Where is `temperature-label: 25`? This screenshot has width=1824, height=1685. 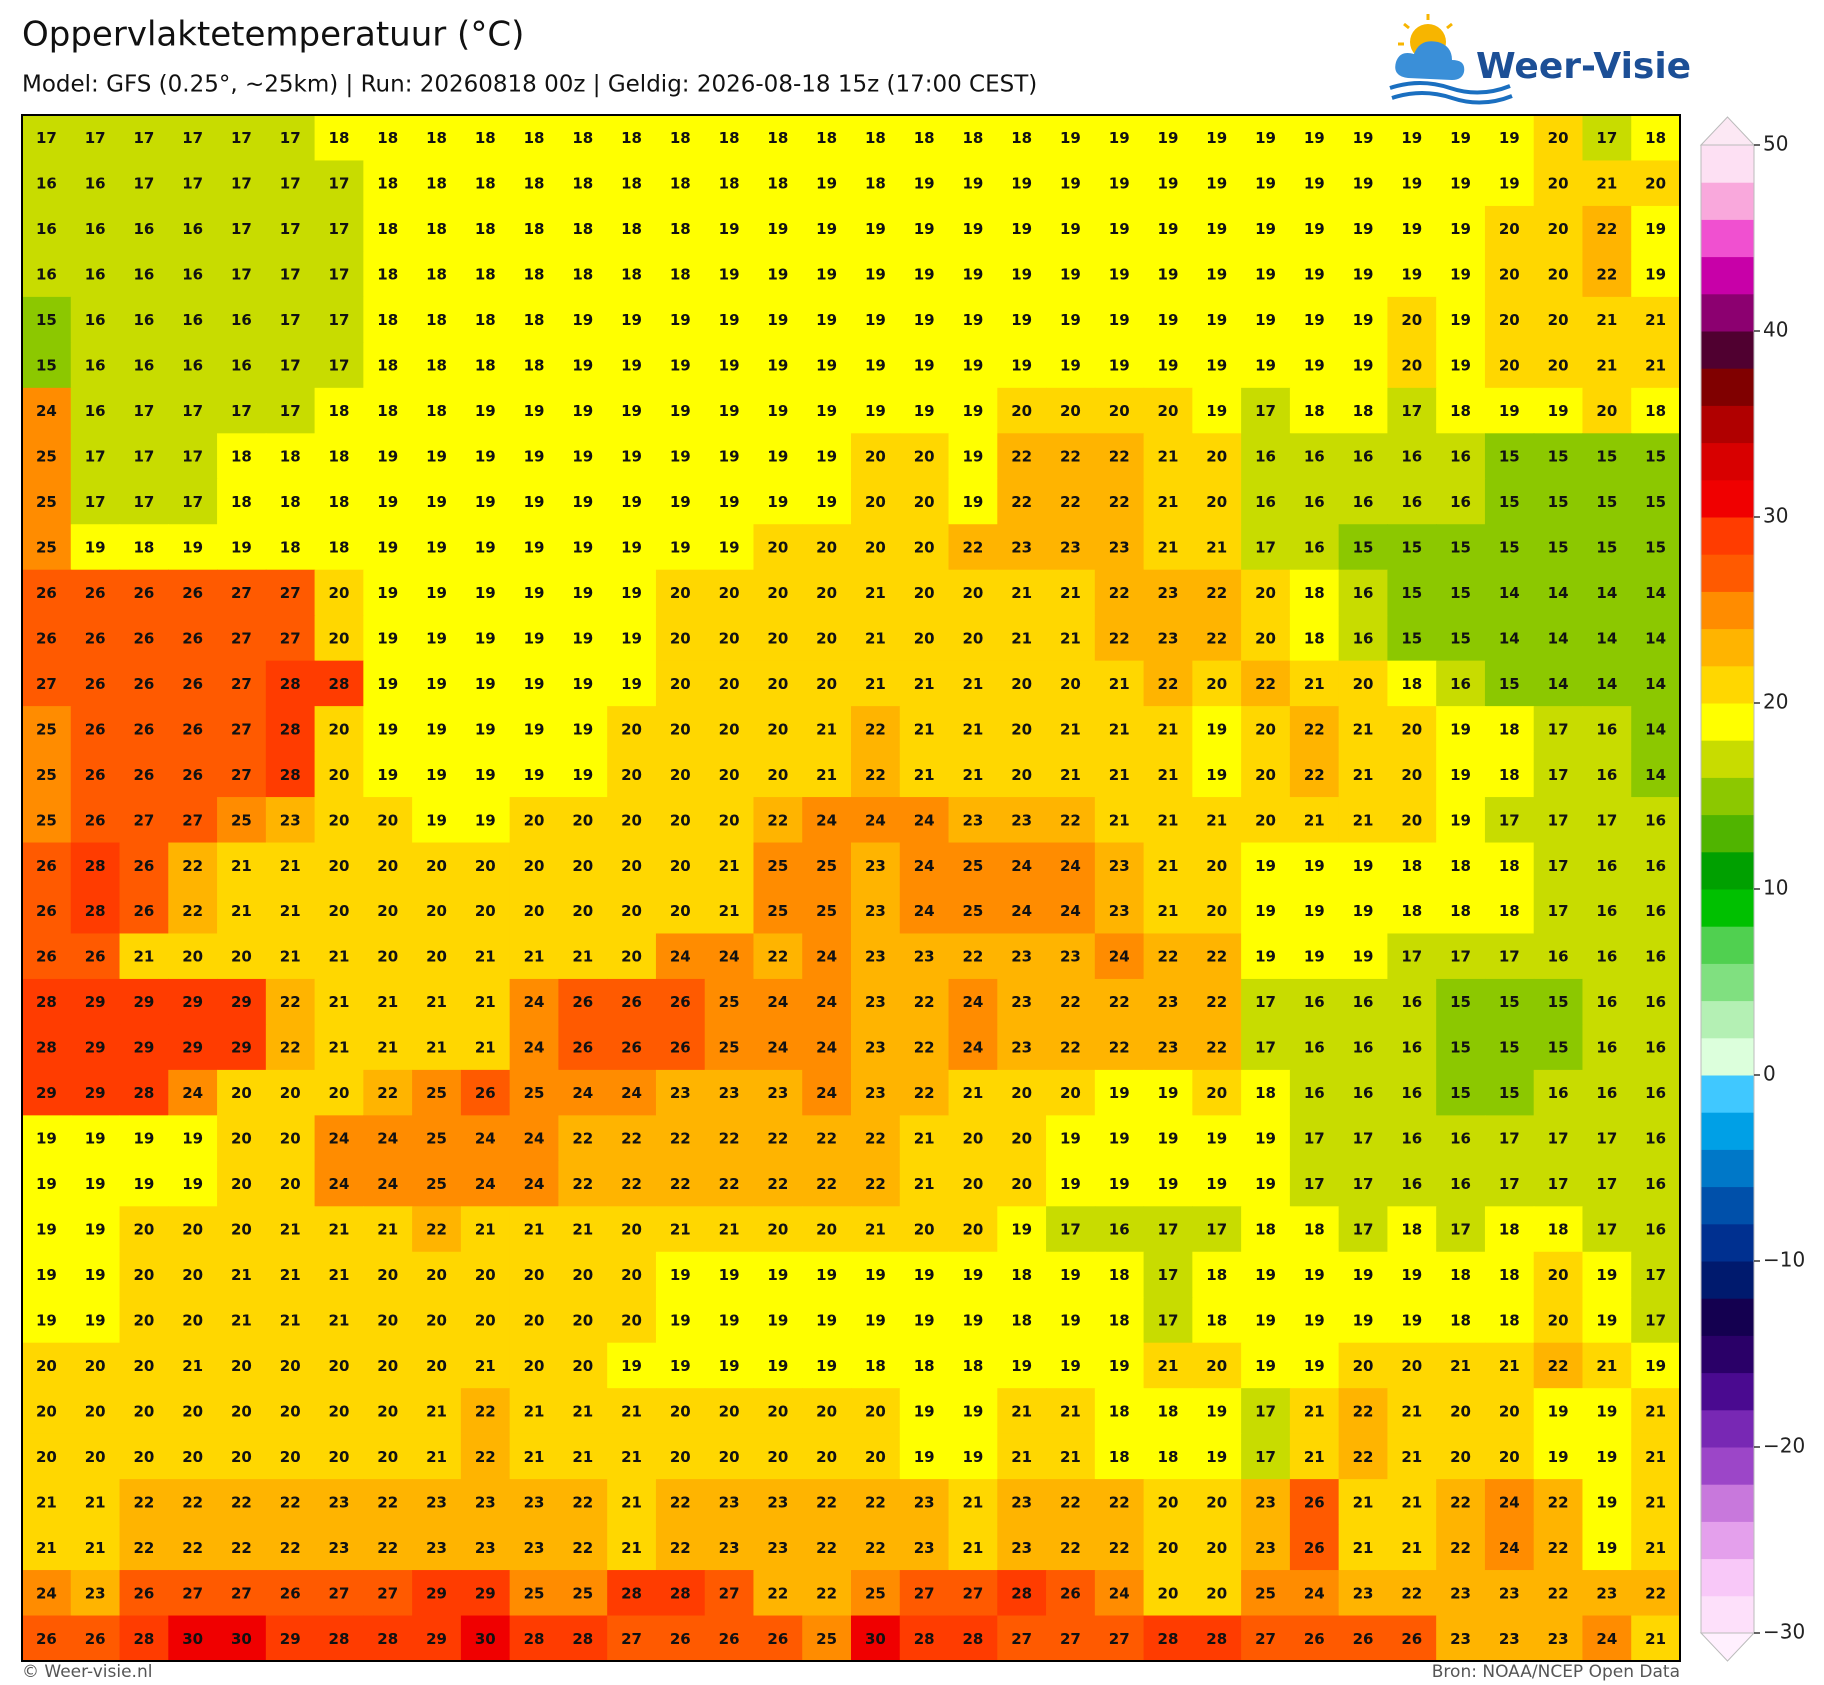
temperature-label: 25 is located at coordinates (46, 775).